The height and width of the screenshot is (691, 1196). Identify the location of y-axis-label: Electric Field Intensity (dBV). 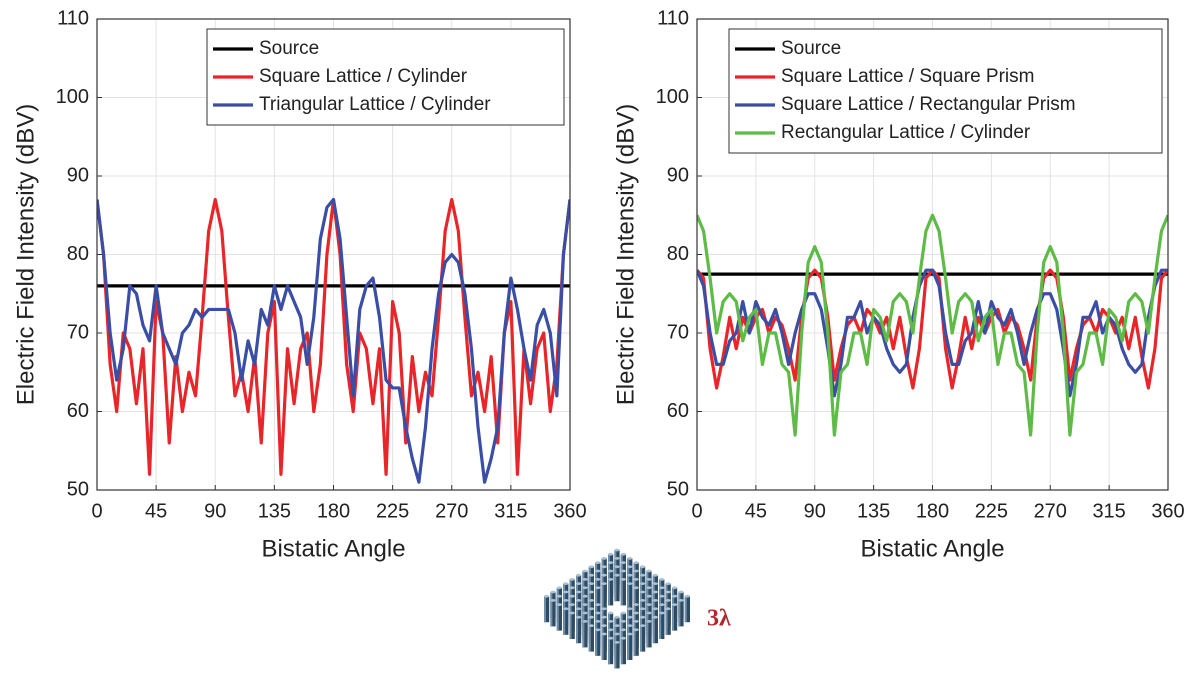
(625, 254).